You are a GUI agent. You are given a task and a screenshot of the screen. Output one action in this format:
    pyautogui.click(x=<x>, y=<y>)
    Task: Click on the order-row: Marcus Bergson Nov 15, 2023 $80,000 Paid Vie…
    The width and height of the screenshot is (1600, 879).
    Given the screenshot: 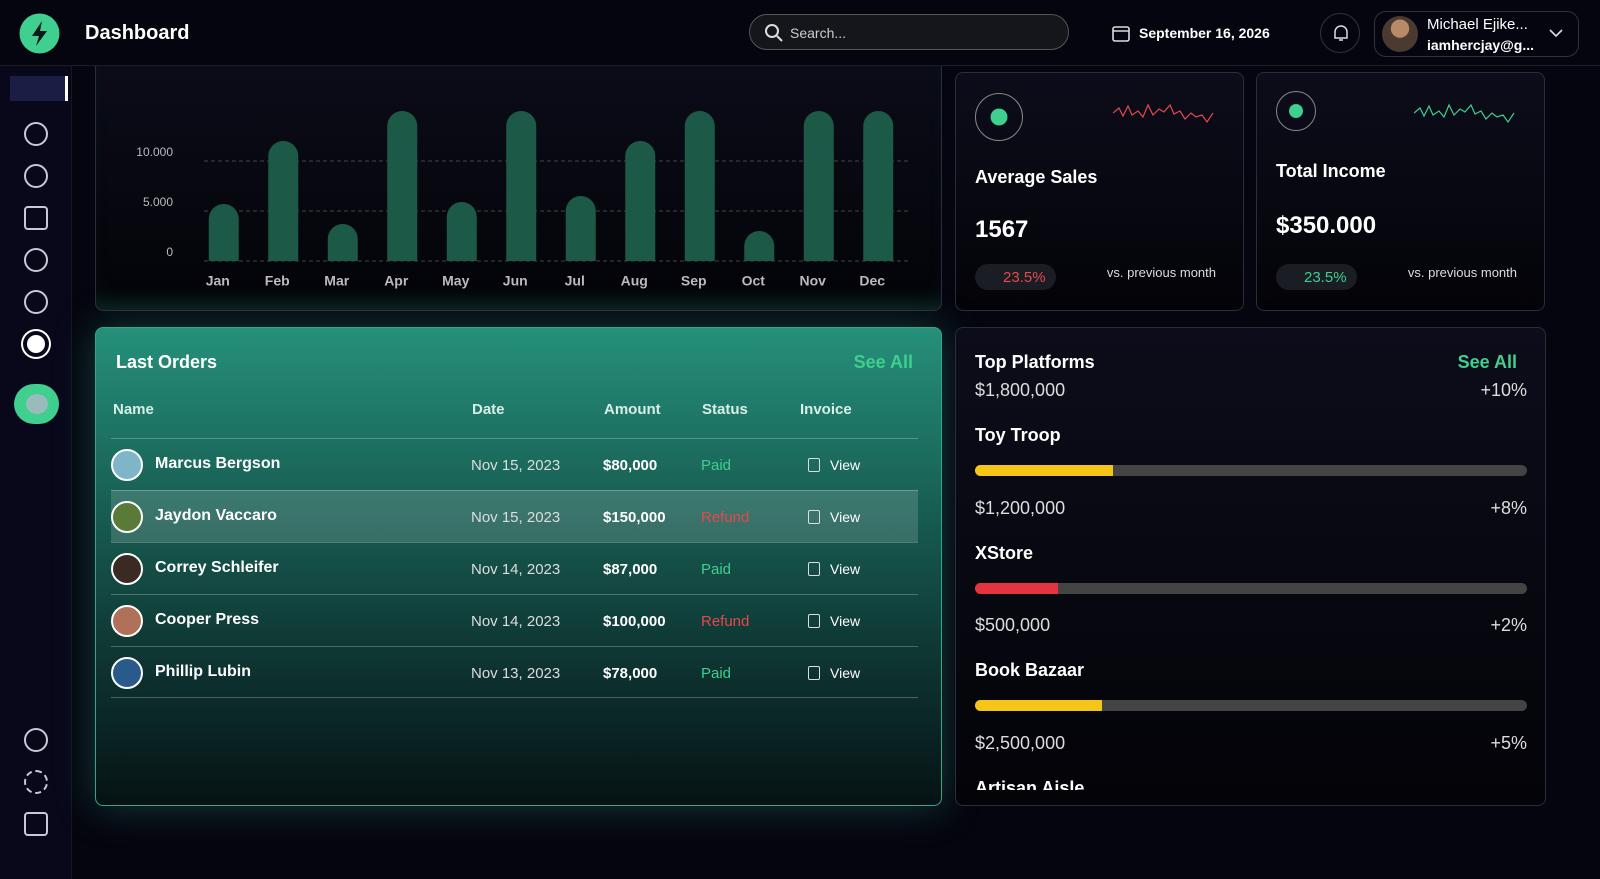 What is the action you would take?
    pyautogui.click(x=514, y=464)
    